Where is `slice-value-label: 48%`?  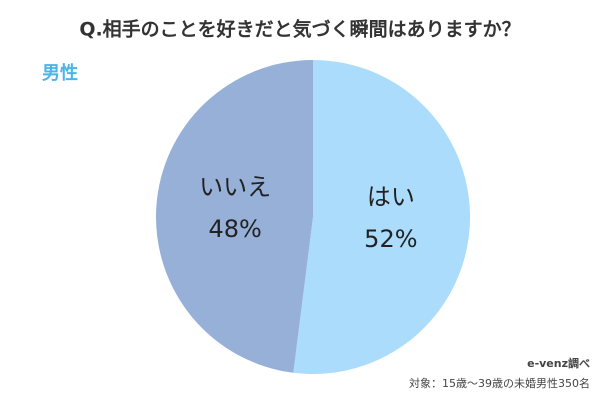 slice-value-label: 48% is located at coordinates (234, 229).